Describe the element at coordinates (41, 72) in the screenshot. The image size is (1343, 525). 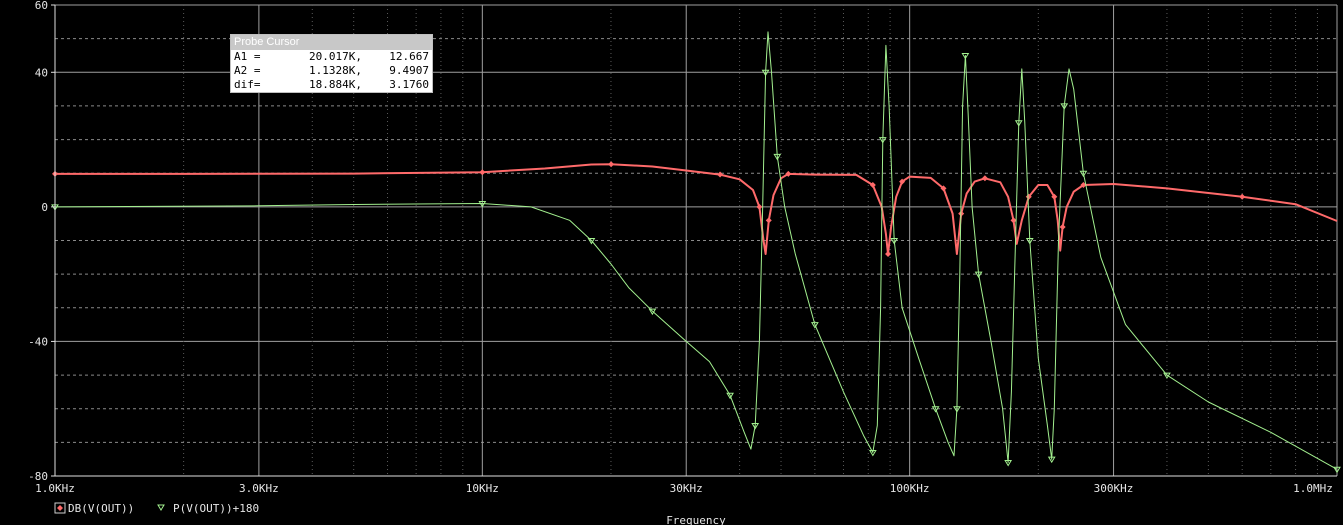
I see `y-tick-label: 40` at that location.